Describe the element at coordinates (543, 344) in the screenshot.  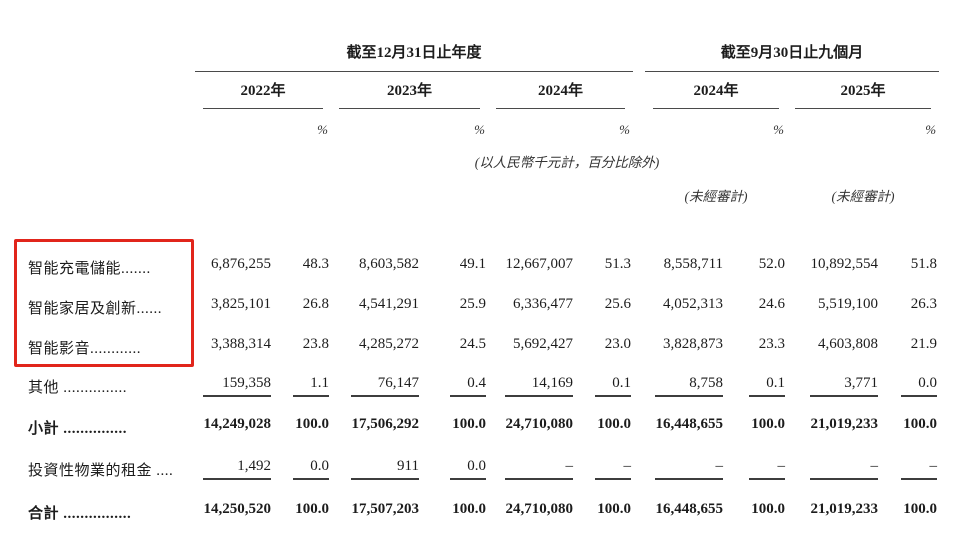
I see `table-cell: 5,692,427` at that location.